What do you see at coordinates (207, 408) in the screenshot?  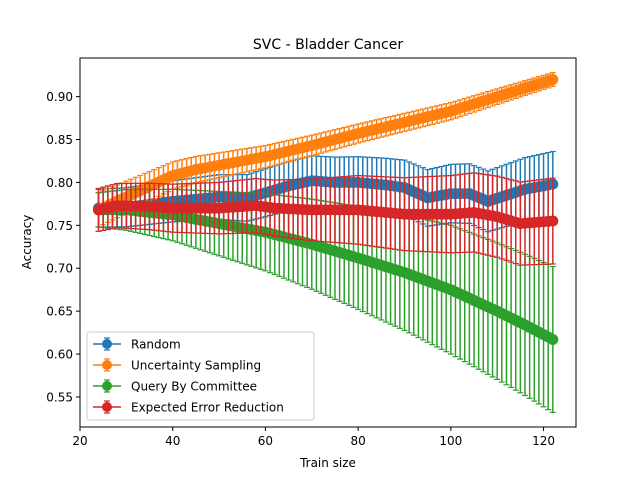 I see `legend-label: Expected Error Reduction` at bounding box center [207, 408].